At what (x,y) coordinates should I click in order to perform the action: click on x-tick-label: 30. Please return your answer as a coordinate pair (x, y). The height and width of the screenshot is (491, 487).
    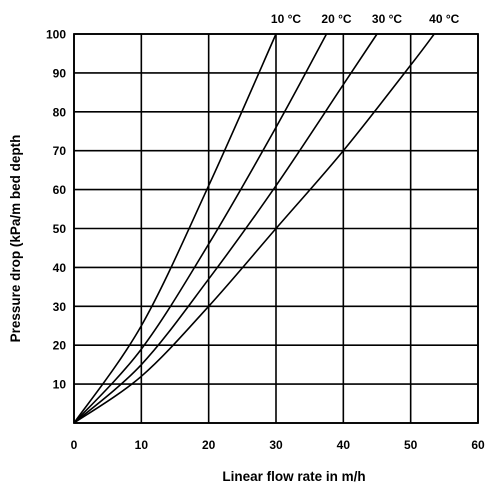
    Looking at the image, I should click on (276, 445).